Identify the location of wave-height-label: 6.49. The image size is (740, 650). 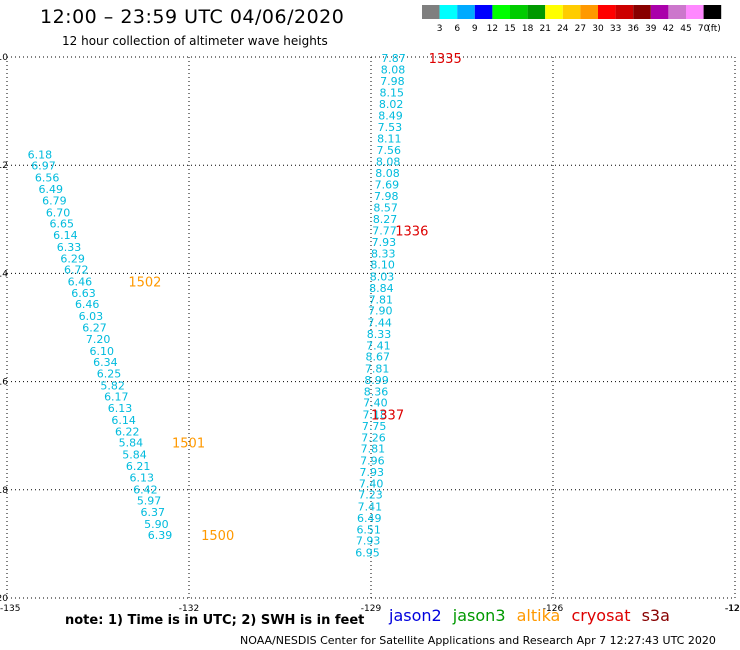
(369, 518).